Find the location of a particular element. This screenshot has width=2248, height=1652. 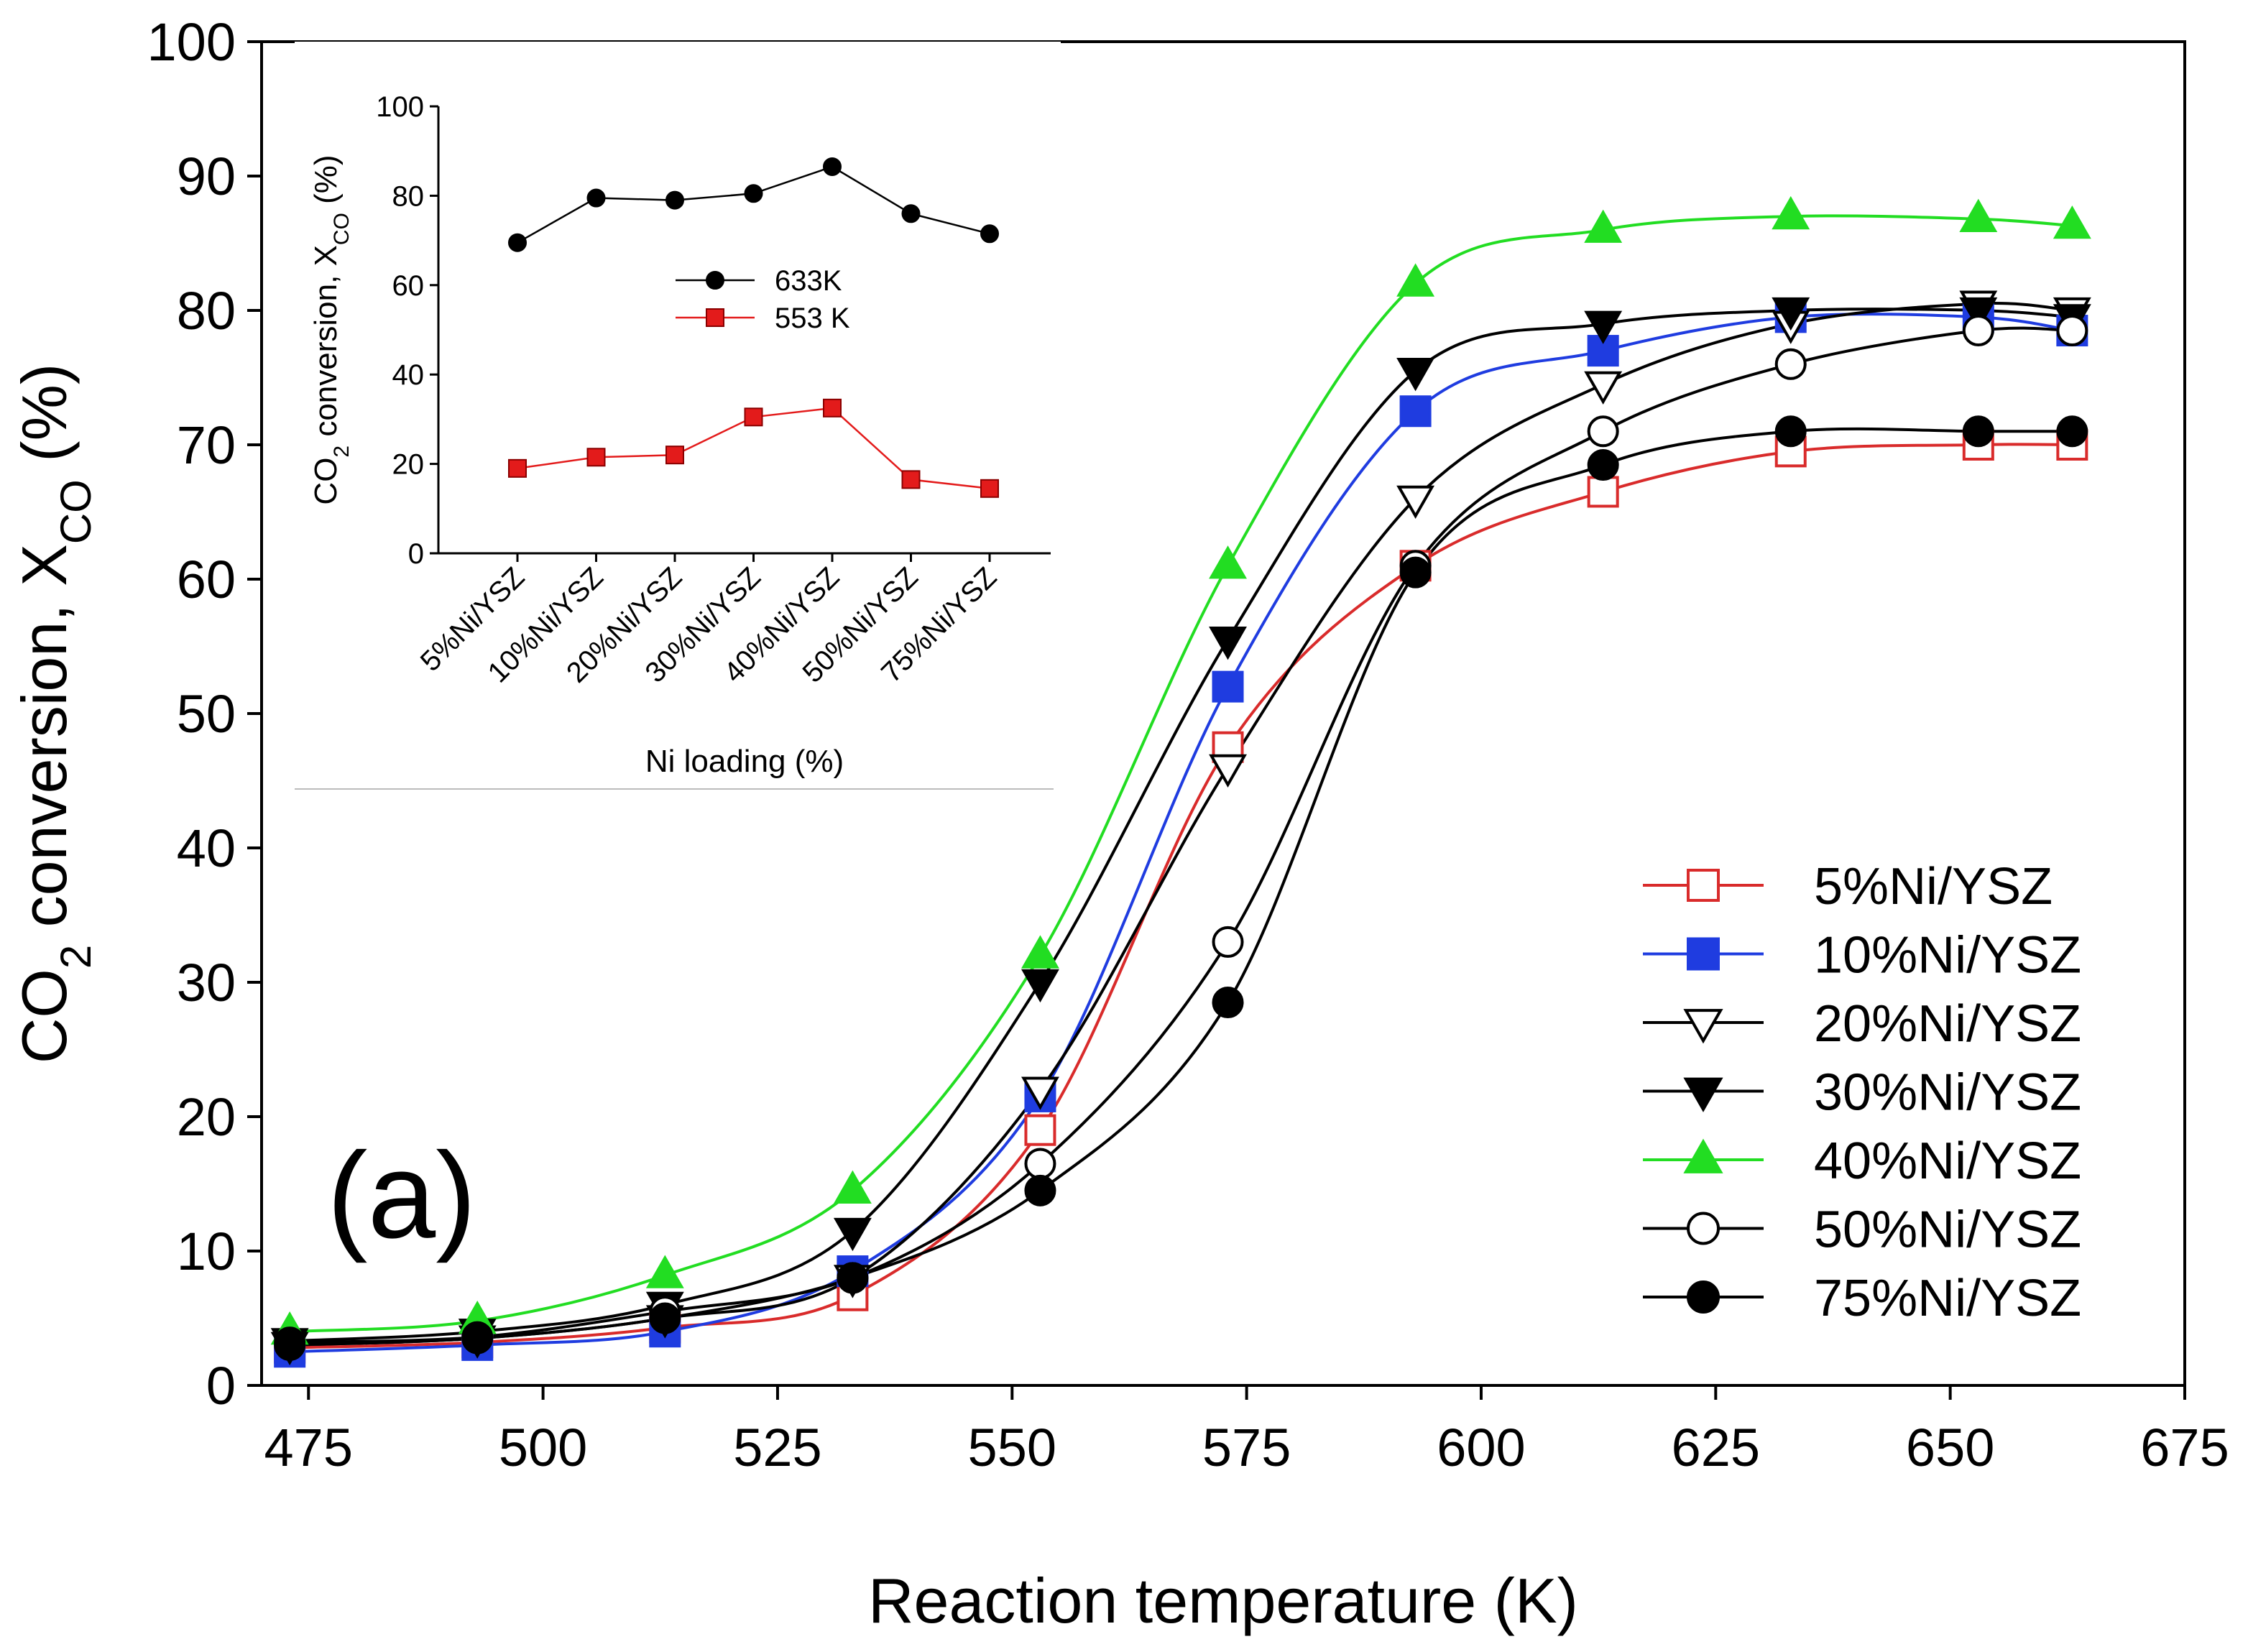

legend-label: 75%Ni/YSZ is located at coordinates (1948, 1298).